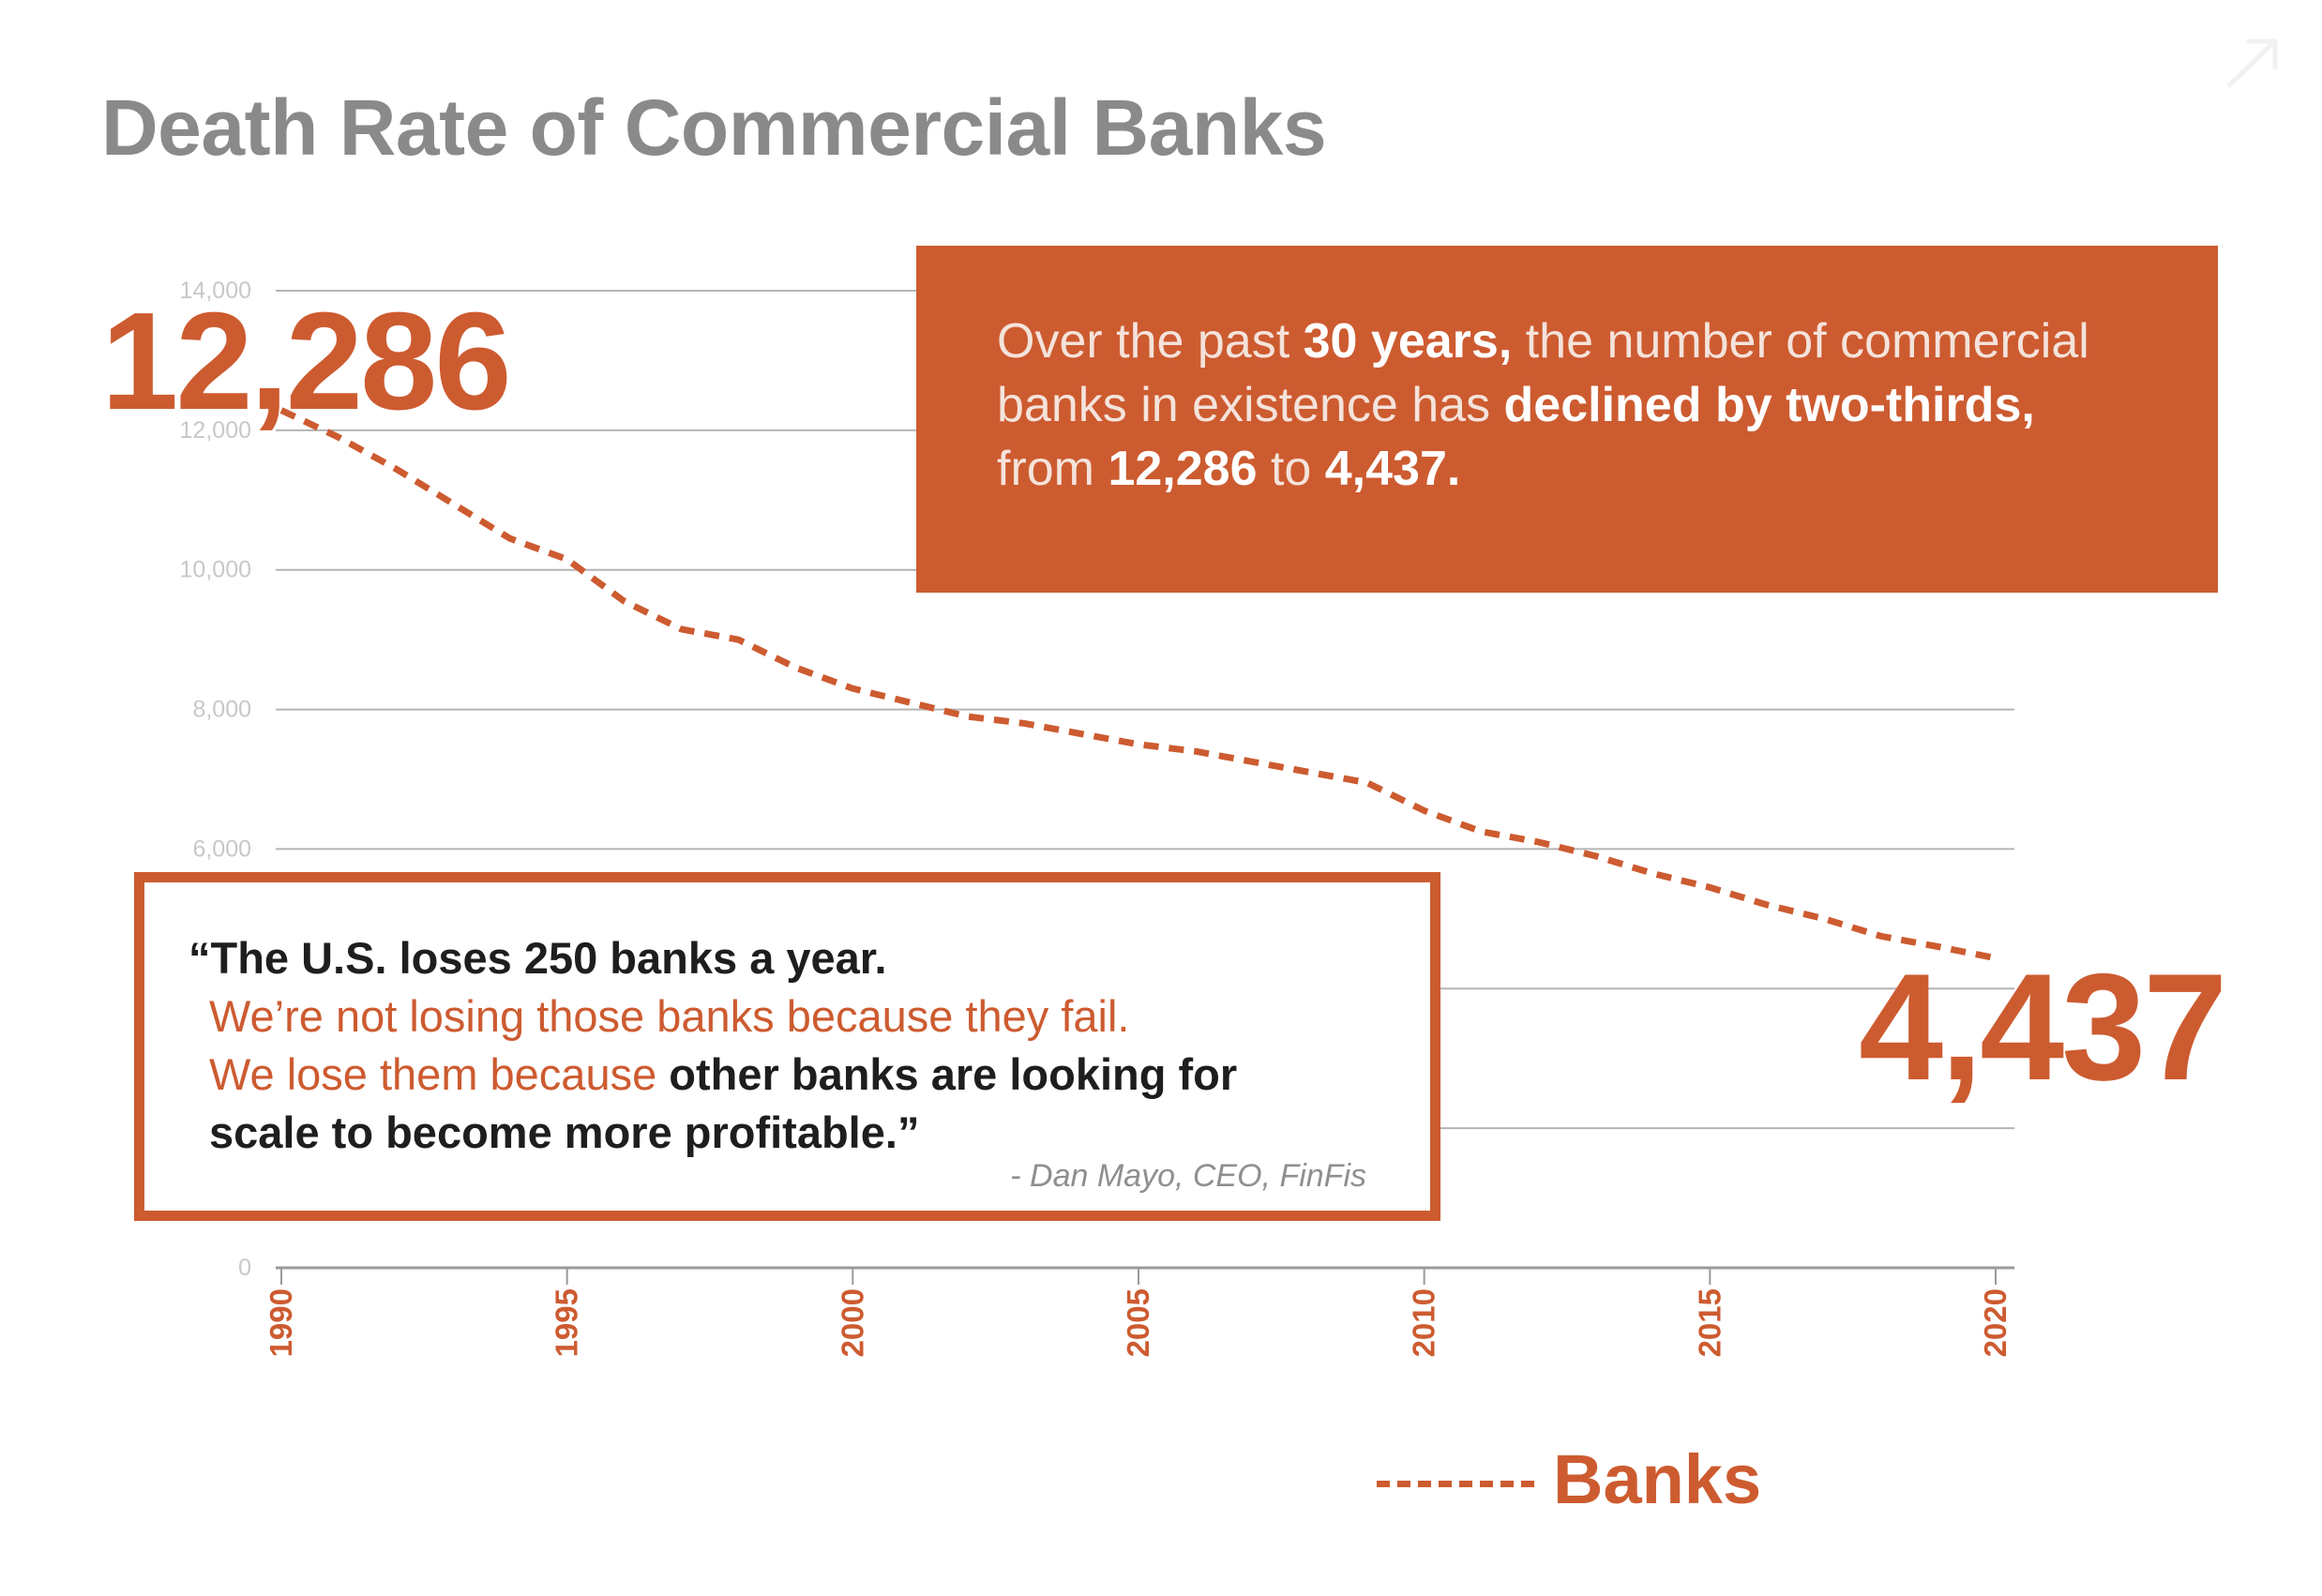  I want to click on y-tick-label: 8,000, so click(222, 710).